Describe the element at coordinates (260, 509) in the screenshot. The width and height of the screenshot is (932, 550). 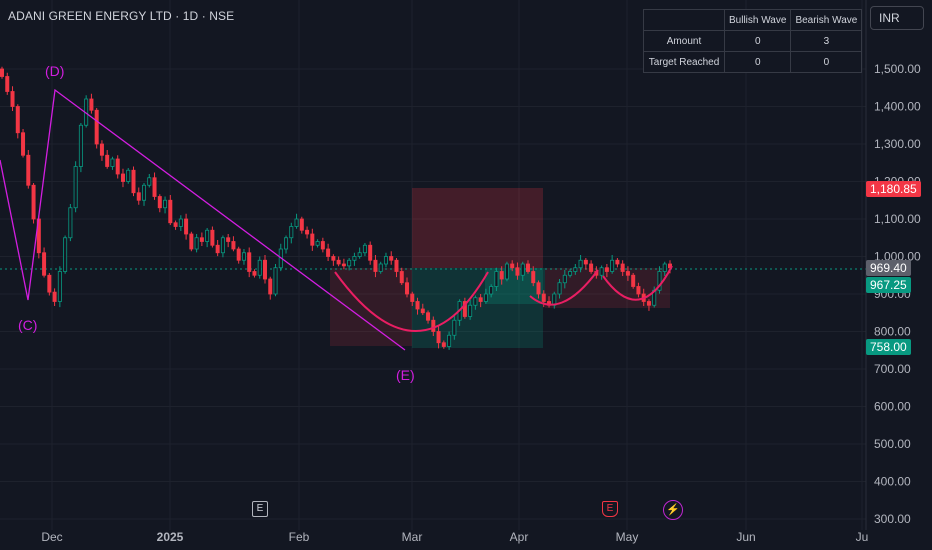
I see `earnings-marker: E` at that location.